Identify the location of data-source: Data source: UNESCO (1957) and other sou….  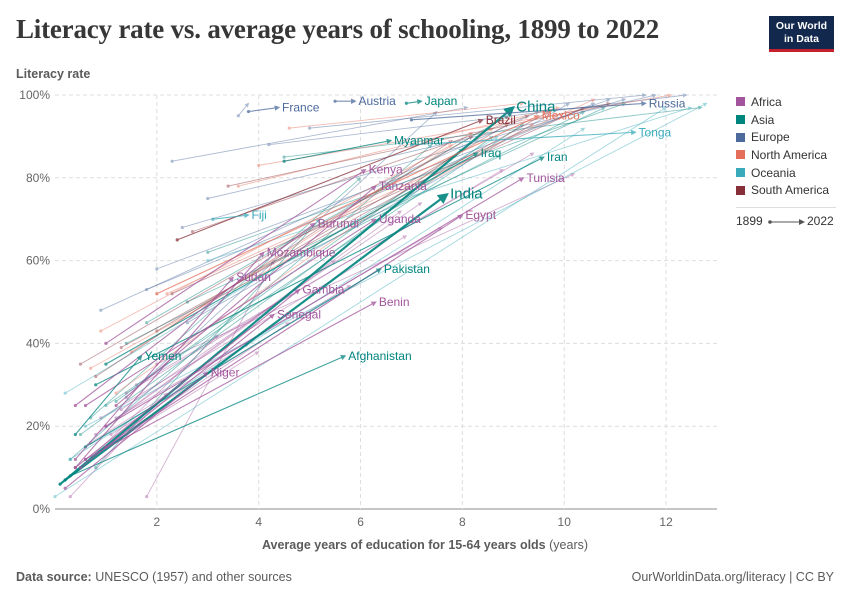
(154, 577).